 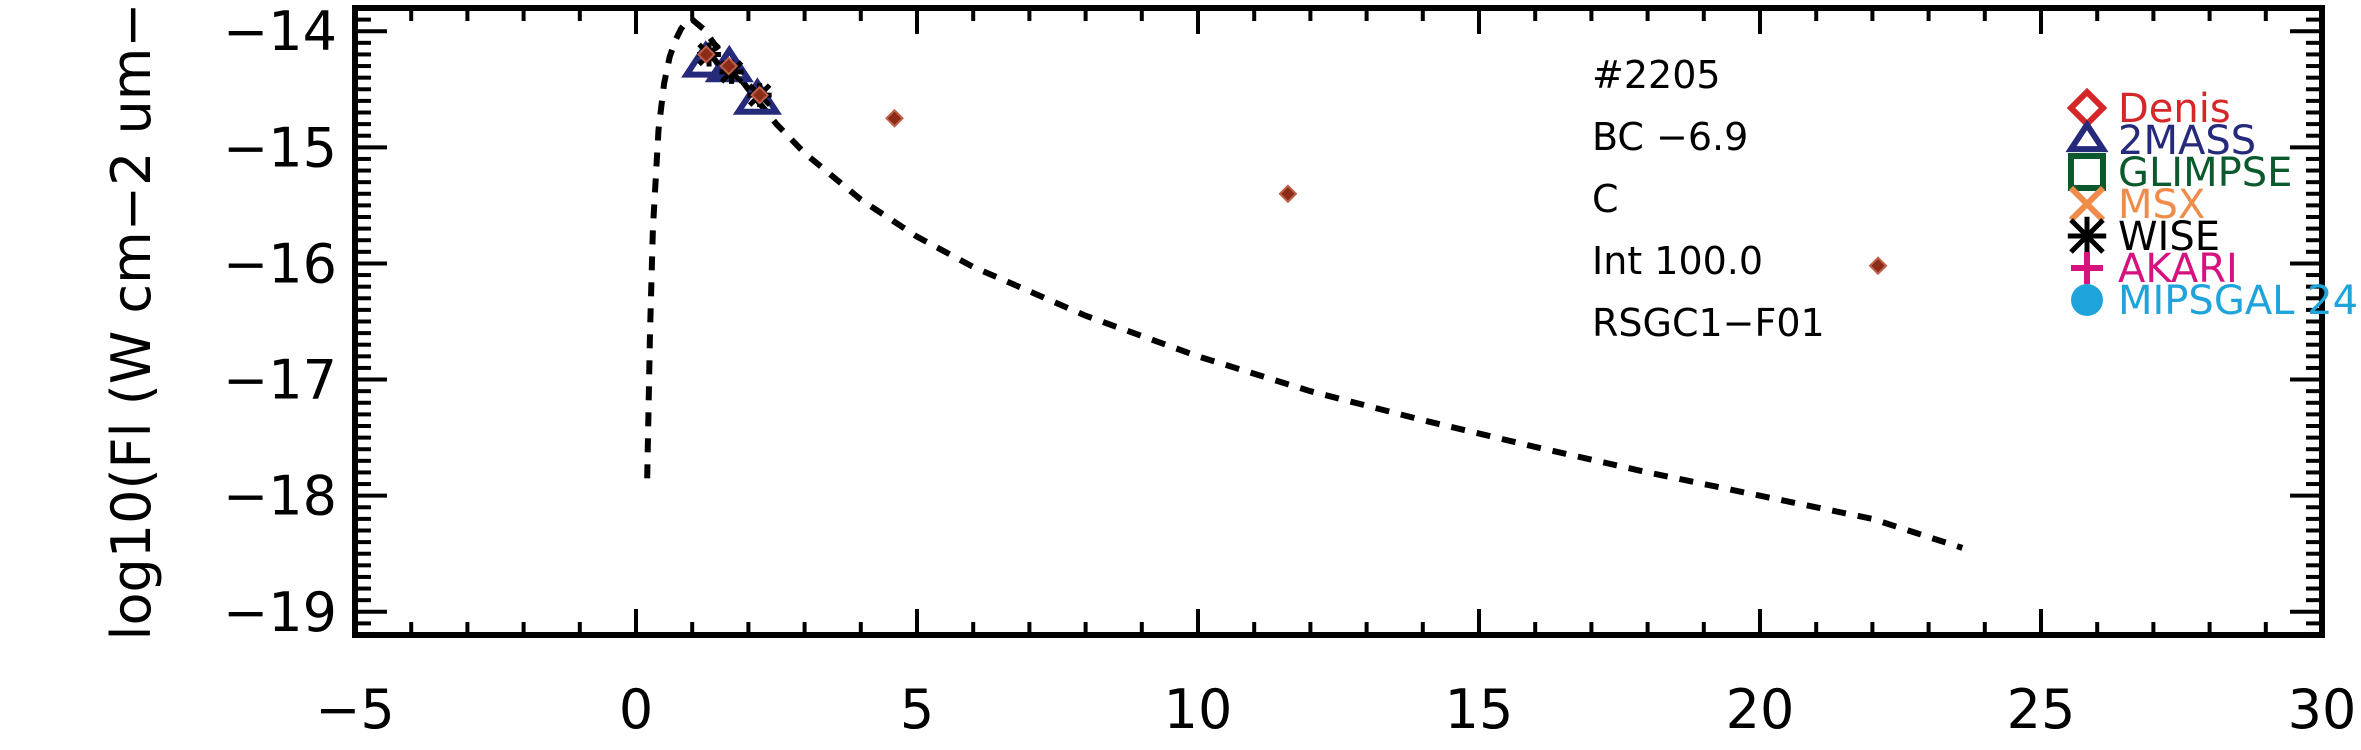 I want to click on y-axis-label: log10(Fl (W cm−2 um−, so click(x=131, y=321).